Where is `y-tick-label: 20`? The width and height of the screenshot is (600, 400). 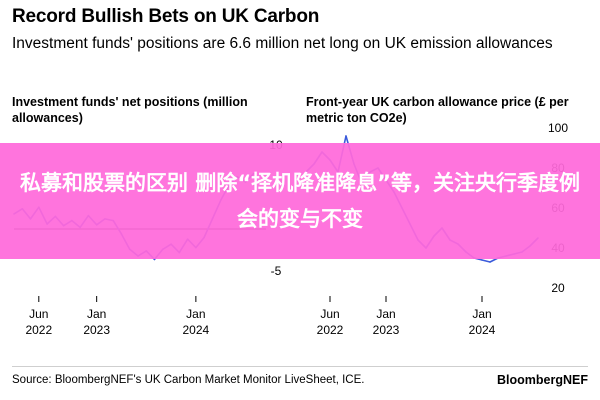 y-tick-label: 20 is located at coordinates (558, 288).